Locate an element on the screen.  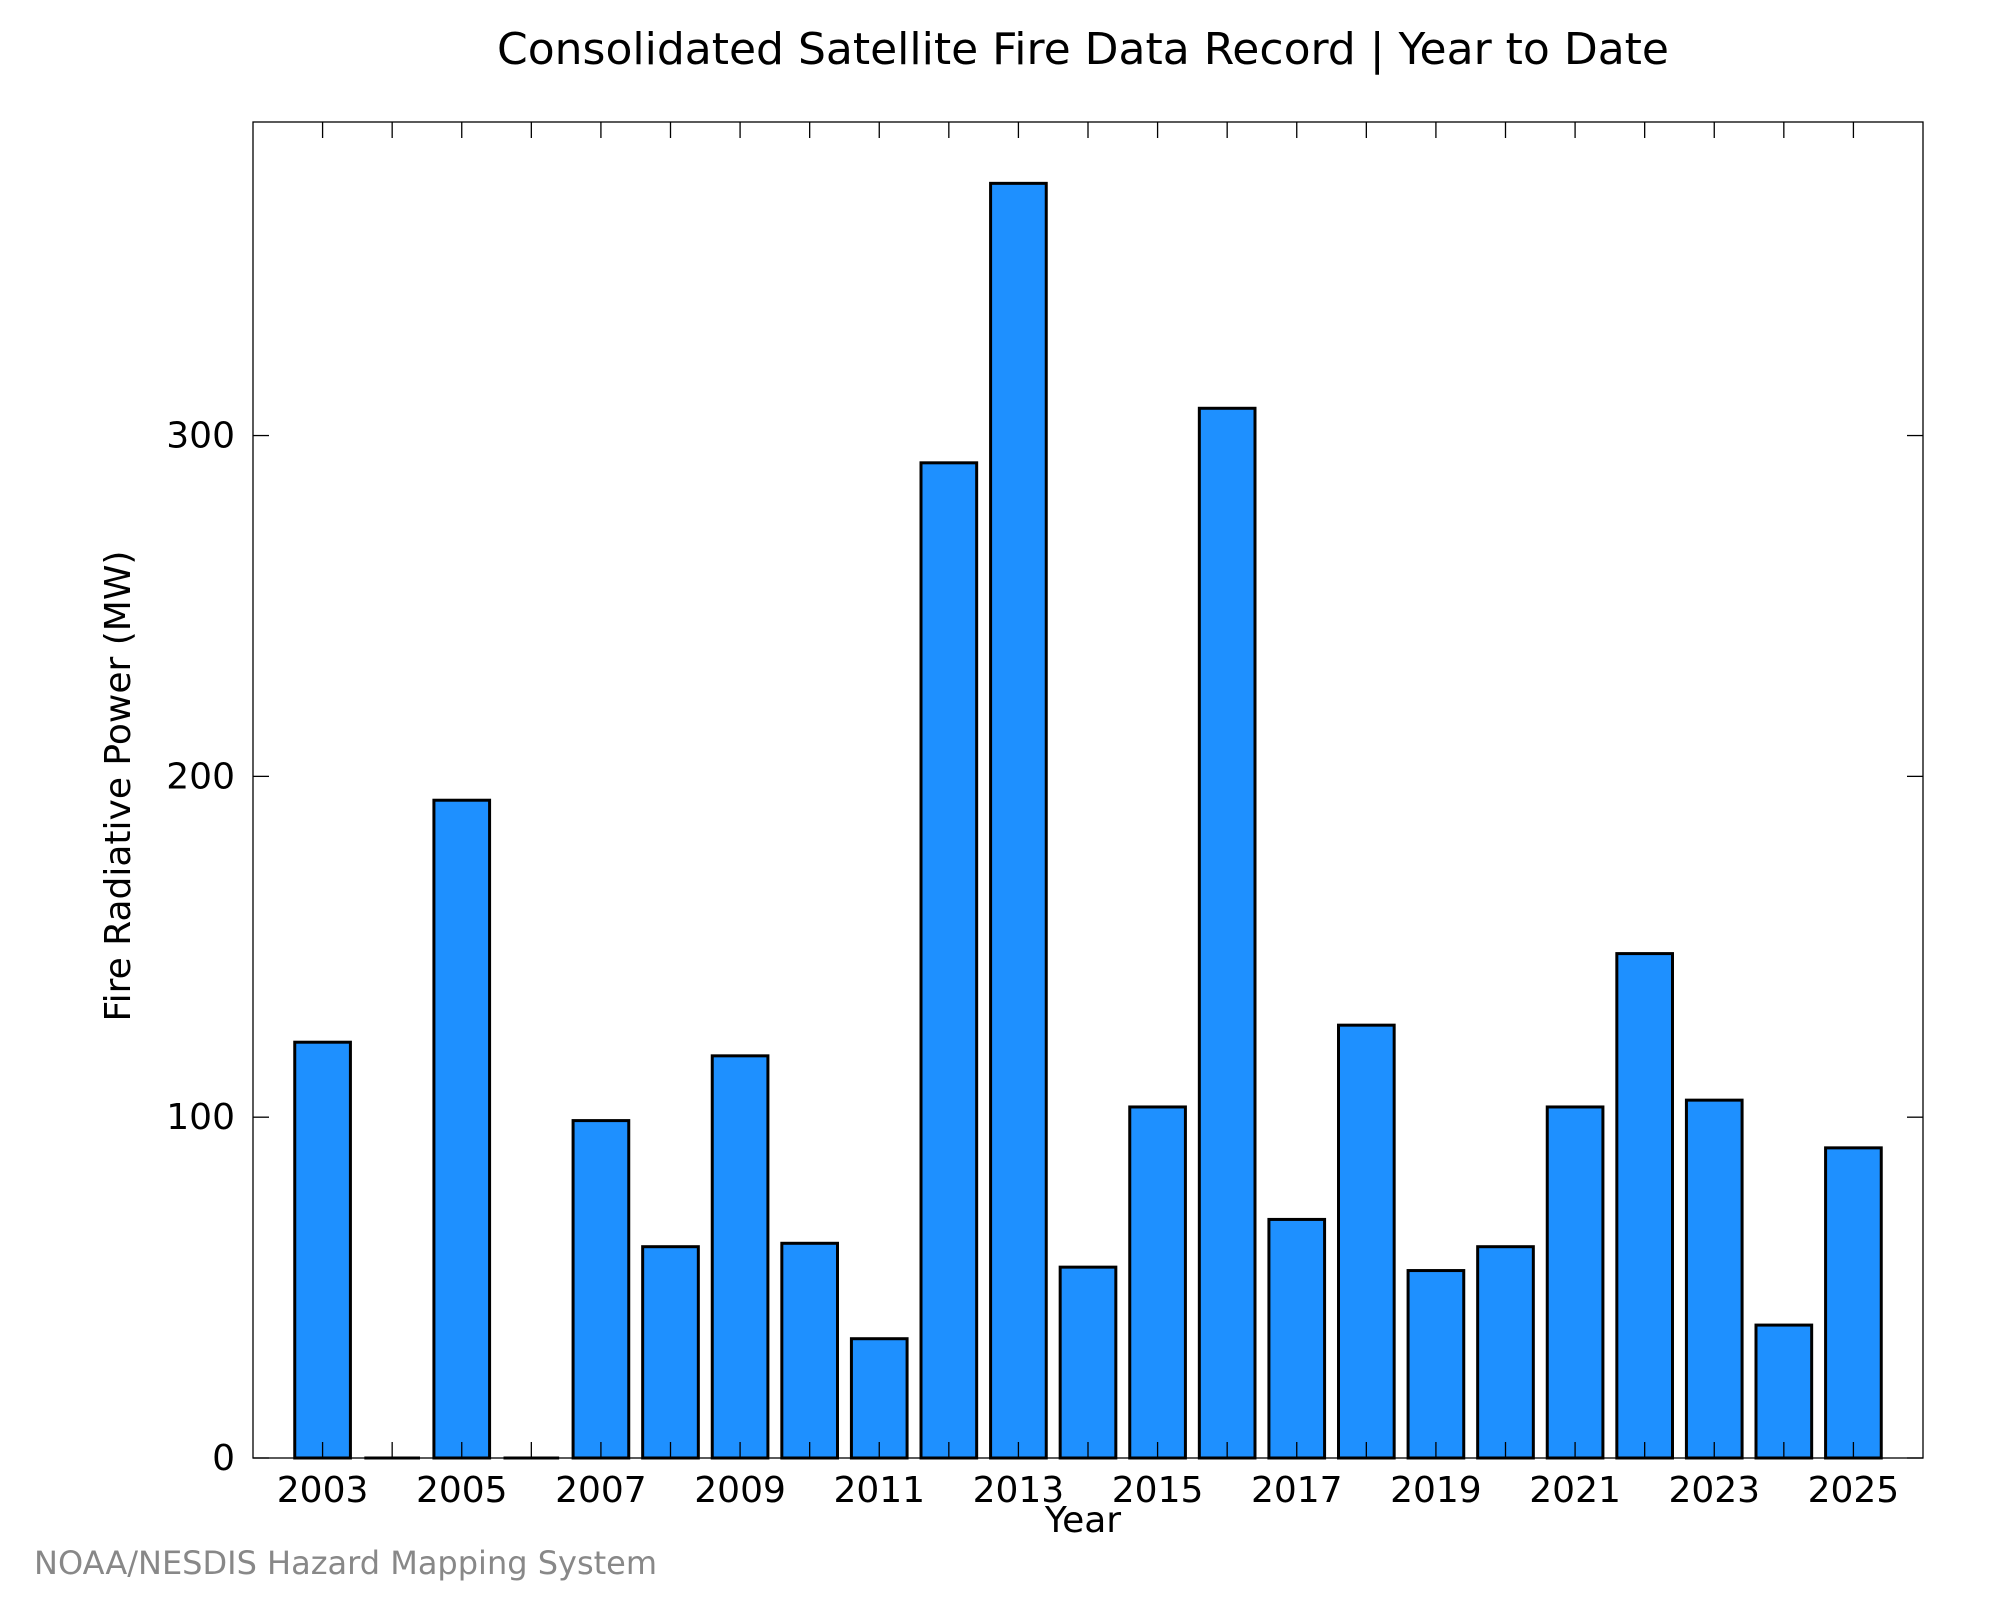
bar-2024 is located at coordinates (1784, 1391).